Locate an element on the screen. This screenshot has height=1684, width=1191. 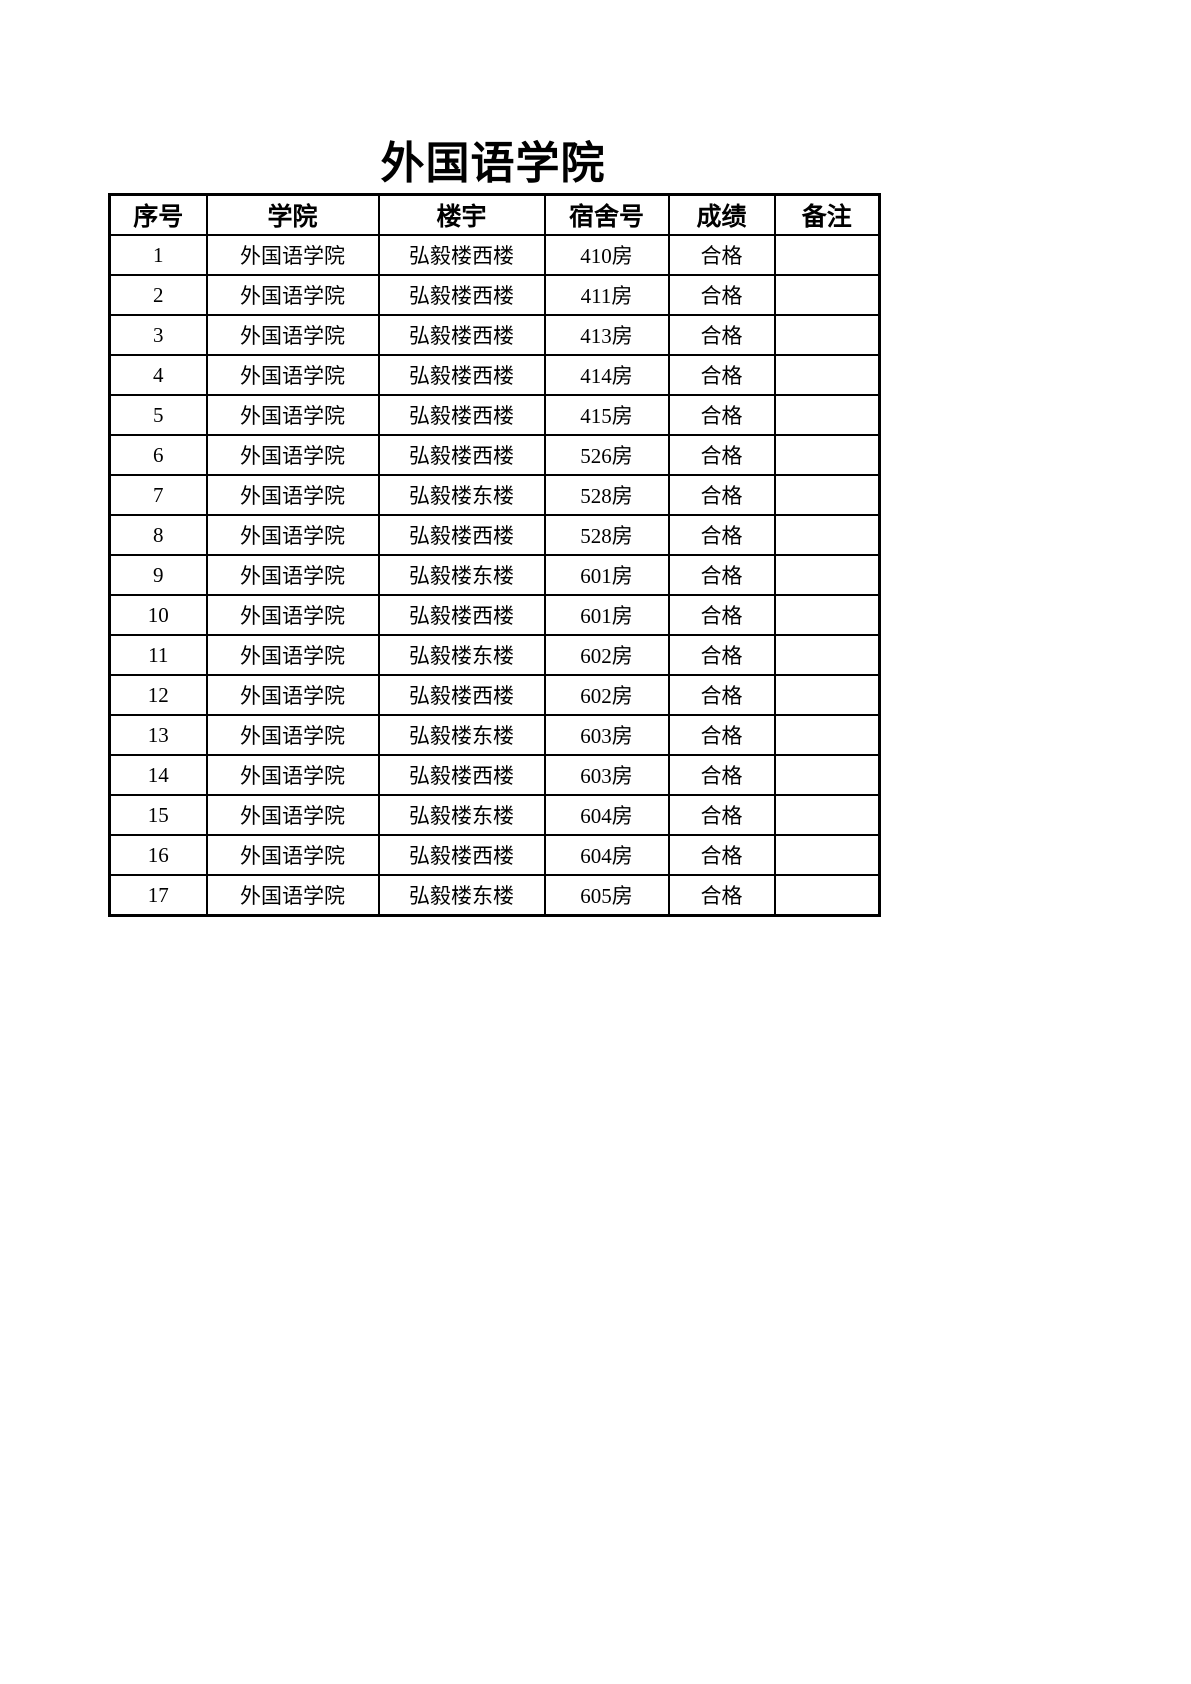
table-row: 2 外国语学院 弘毅楼西楼 411房 合格 is located at coordinates (494, 295).